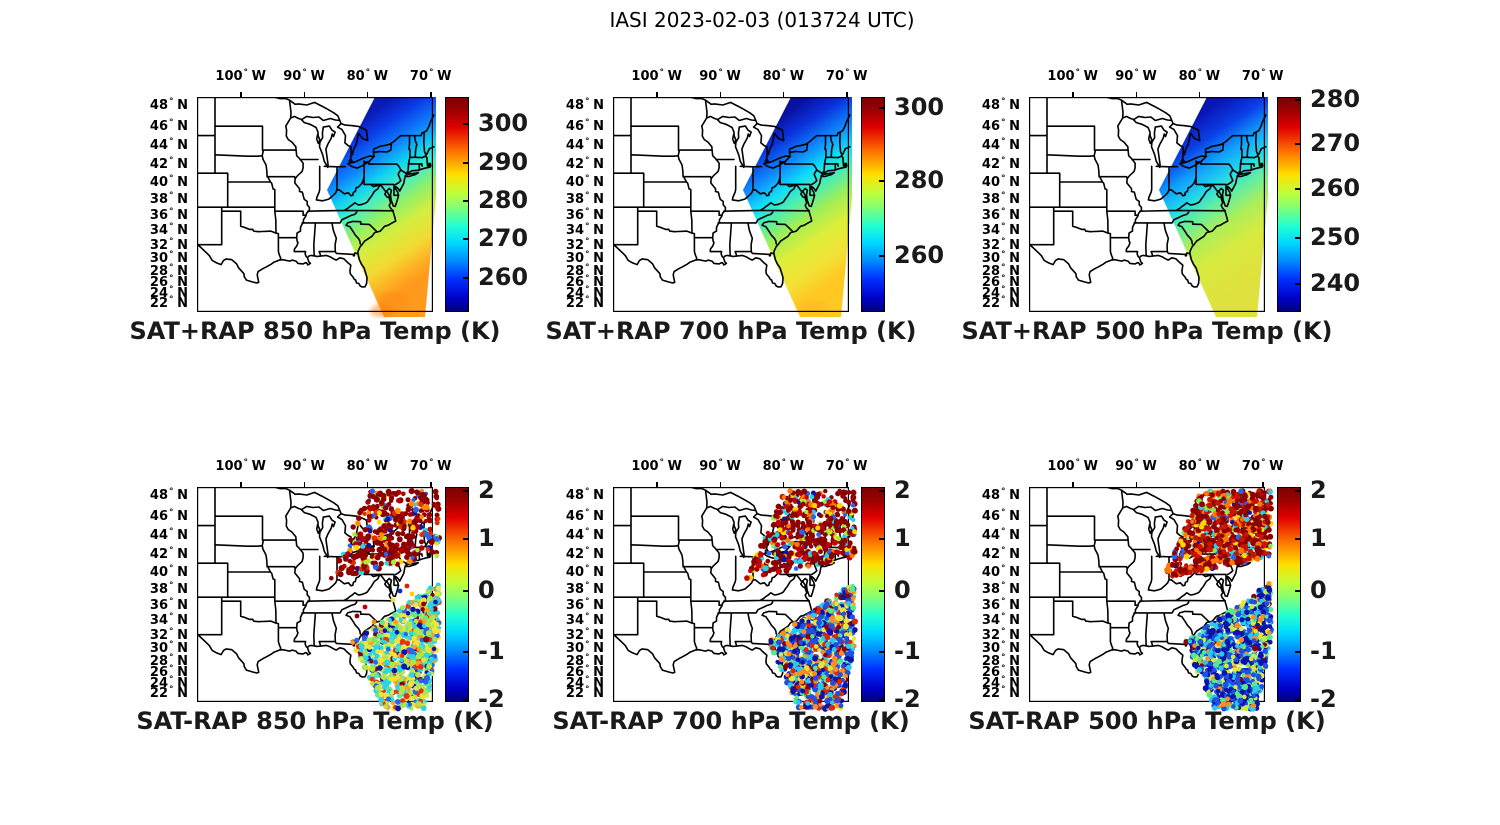 Image resolution: width=1500 pixels, height=825 pixels. Describe the element at coordinates (1000, 282) in the screenshot. I see `lat-tick-label: 26° N` at that location.